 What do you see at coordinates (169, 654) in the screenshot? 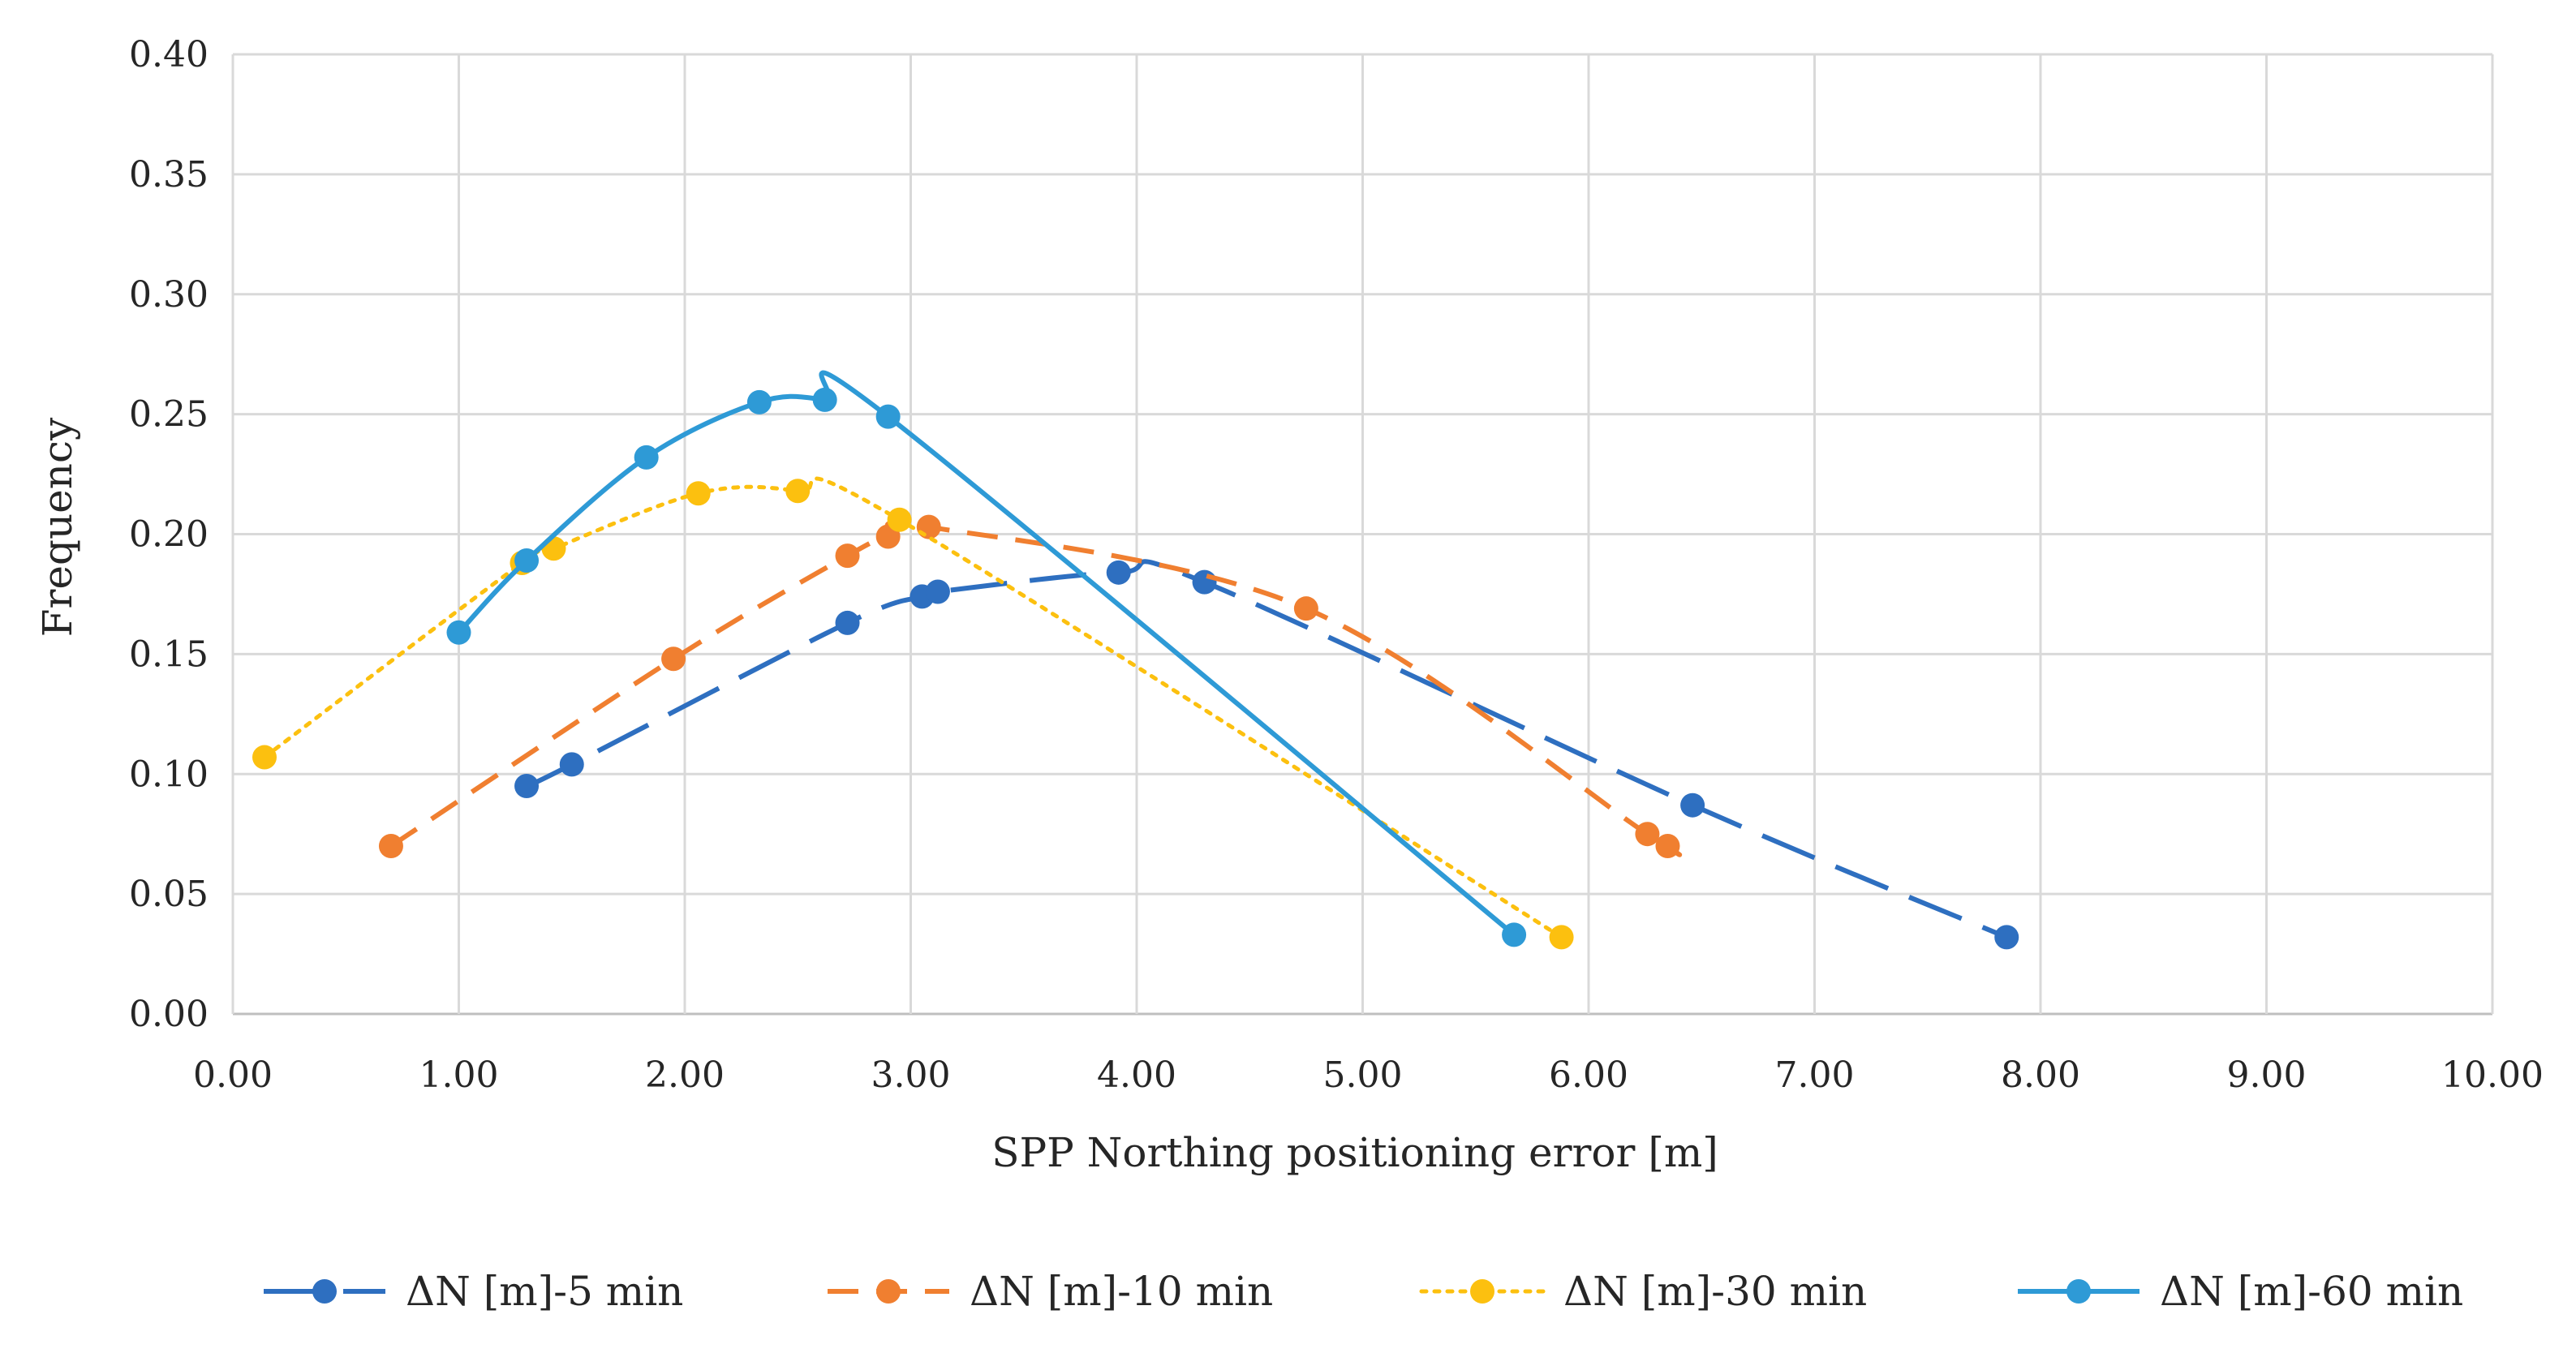
I see `y-tick-label: 0.15` at bounding box center [169, 654].